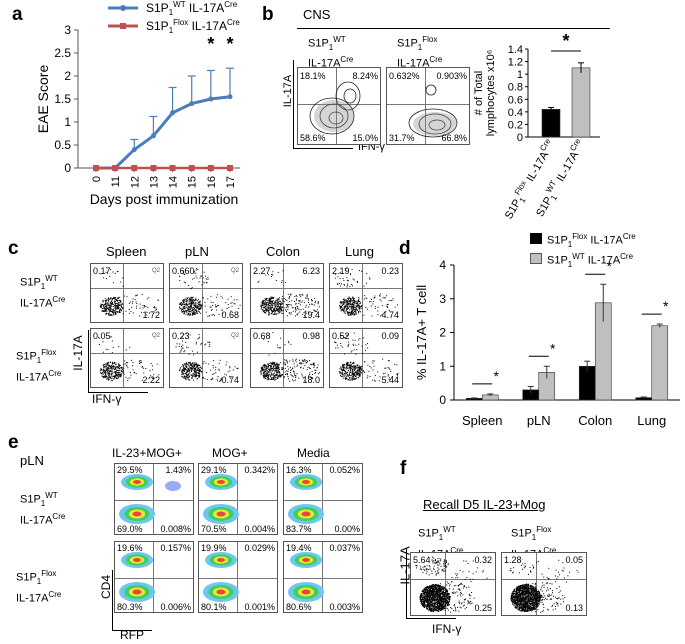  What do you see at coordinates (67, 122) in the screenshot?
I see `a-y-tick-label: 1` at bounding box center [67, 122].